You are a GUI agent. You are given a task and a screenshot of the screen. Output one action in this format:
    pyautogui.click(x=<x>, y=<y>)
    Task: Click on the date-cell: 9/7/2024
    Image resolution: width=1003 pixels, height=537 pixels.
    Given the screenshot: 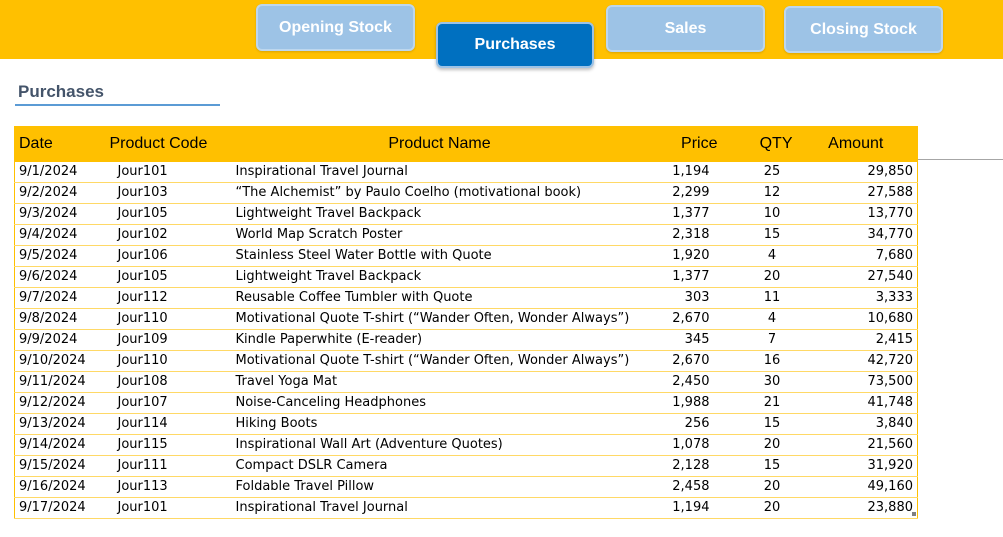 What is the action you would take?
    pyautogui.click(x=60, y=298)
    